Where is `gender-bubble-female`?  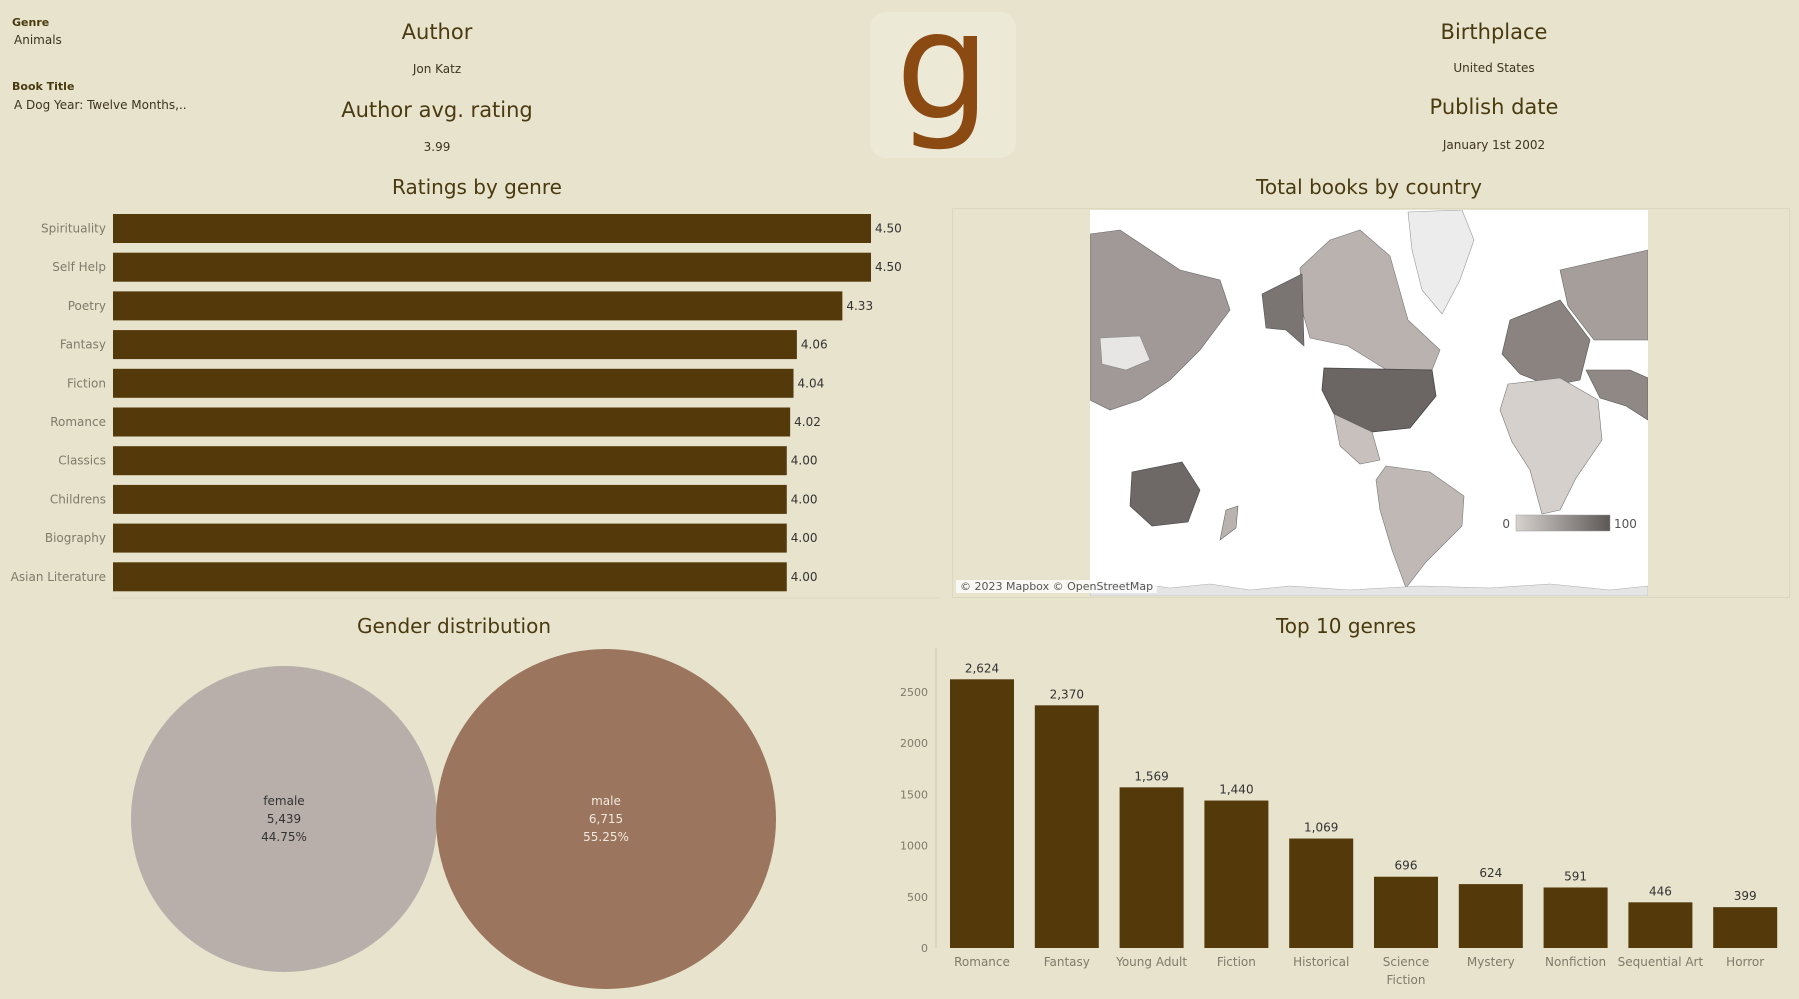 gender-bubble-female is located at coordinates (284, 819).